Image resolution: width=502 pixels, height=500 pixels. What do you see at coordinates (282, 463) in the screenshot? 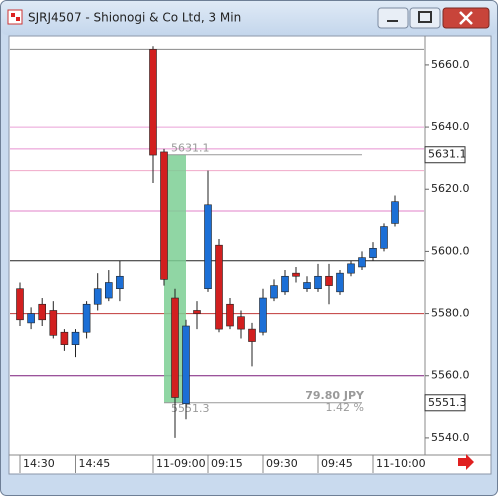
I see `x-tick-label: 09:30` at bounding box center [282, 463].